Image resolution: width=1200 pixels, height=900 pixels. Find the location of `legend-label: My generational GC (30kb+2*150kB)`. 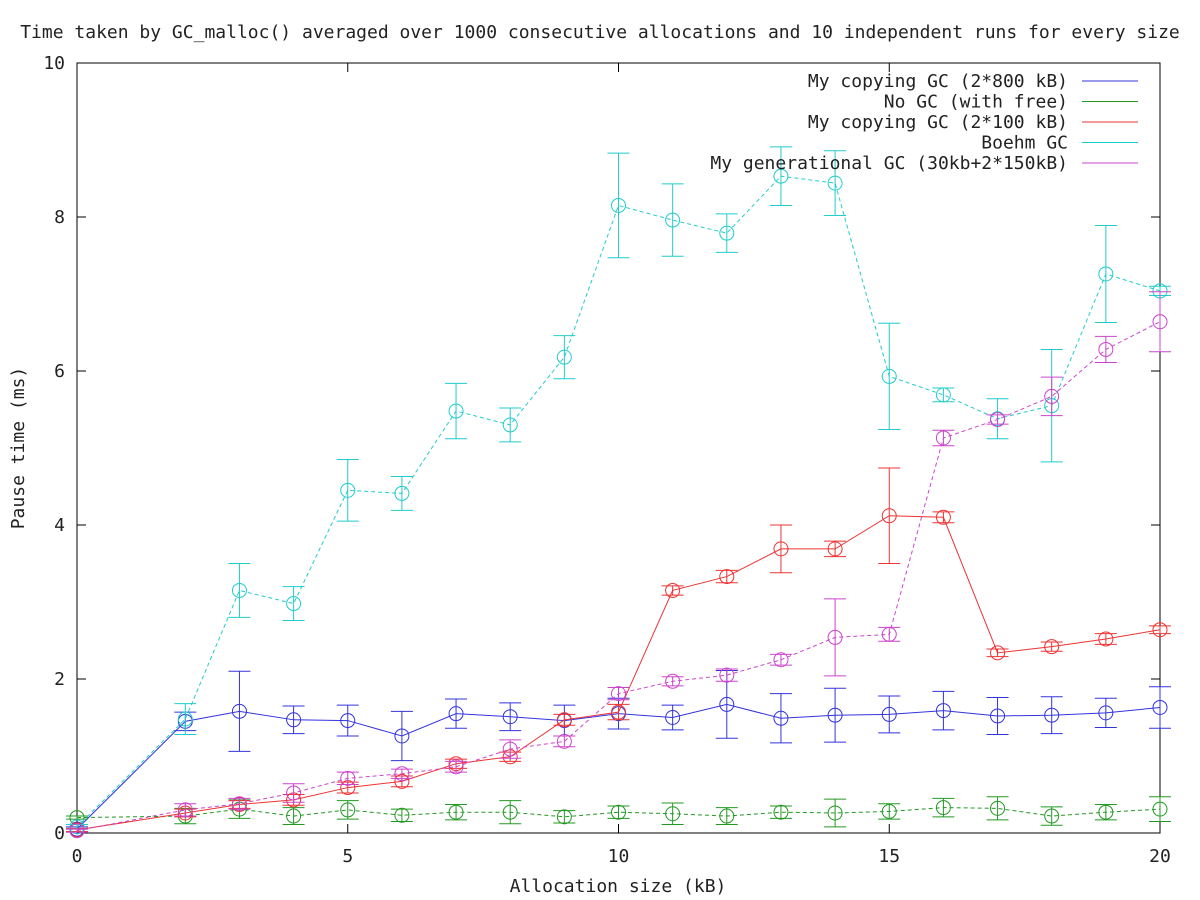

legend-label: My generational GC (30kb+2*150kB) is located at coordinates (889, 163).